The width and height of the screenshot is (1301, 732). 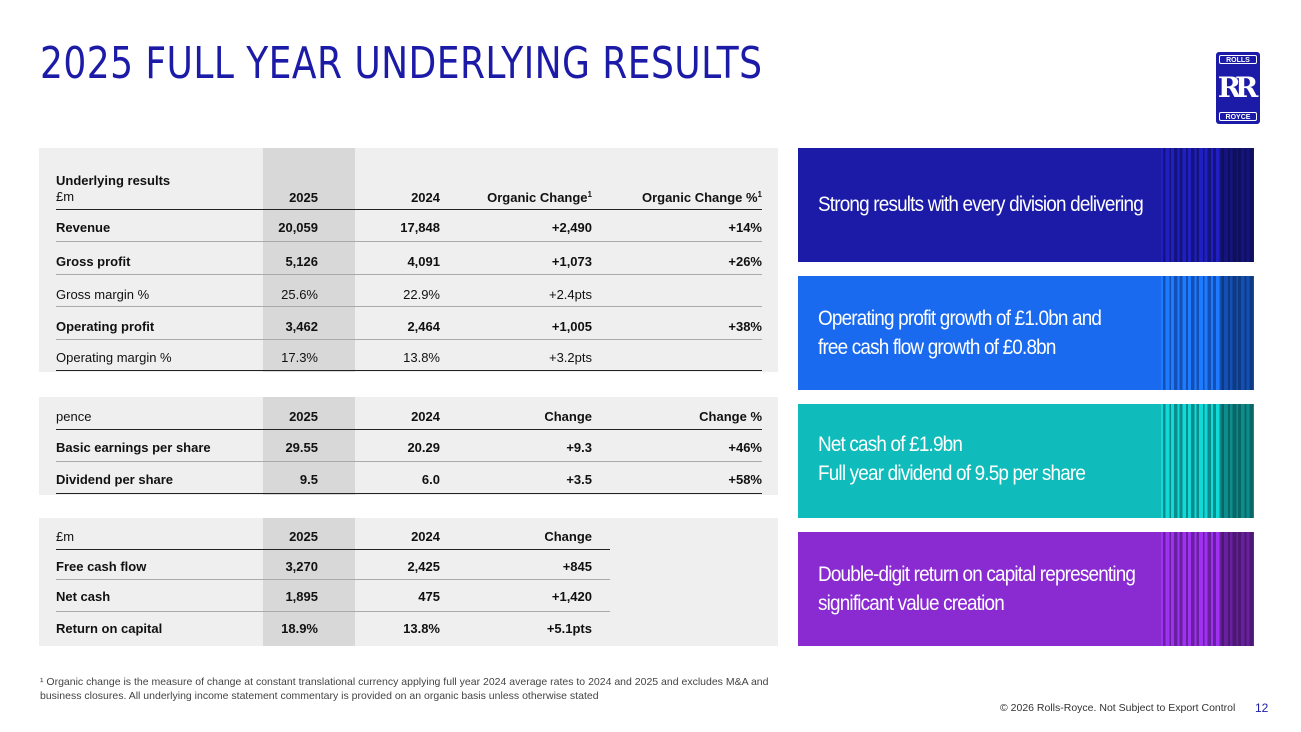 What do you see at coordinates (952, 473) in the screenshot?
I see `highlight-text: Full year dividend of 9.5p per share` at bounding box center [952, 473].